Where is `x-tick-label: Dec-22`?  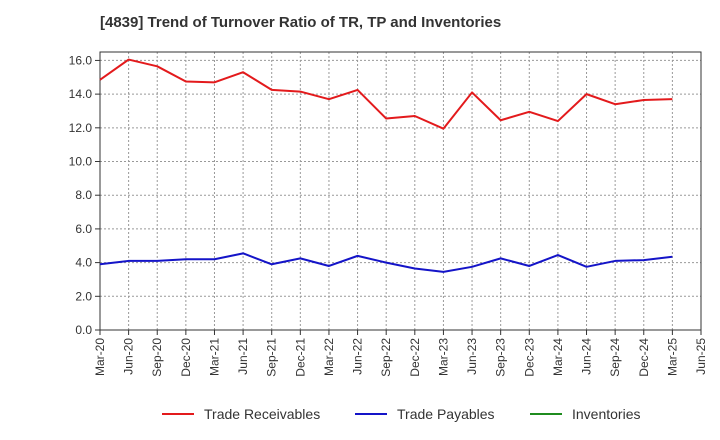
x-tick-label: Dec-22 is located at coordinates (415, 357).